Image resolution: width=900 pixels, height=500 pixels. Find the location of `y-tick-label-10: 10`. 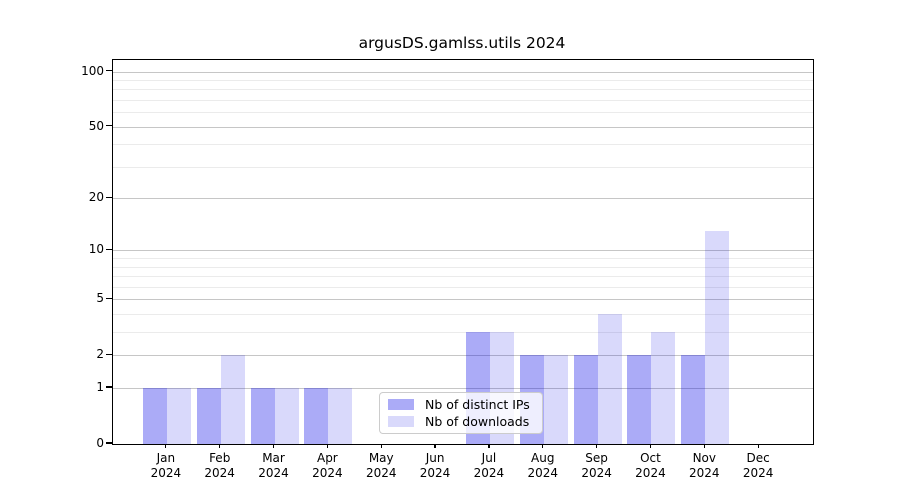

y-tick-label-10: 10 is located at coordinates (96, 249).